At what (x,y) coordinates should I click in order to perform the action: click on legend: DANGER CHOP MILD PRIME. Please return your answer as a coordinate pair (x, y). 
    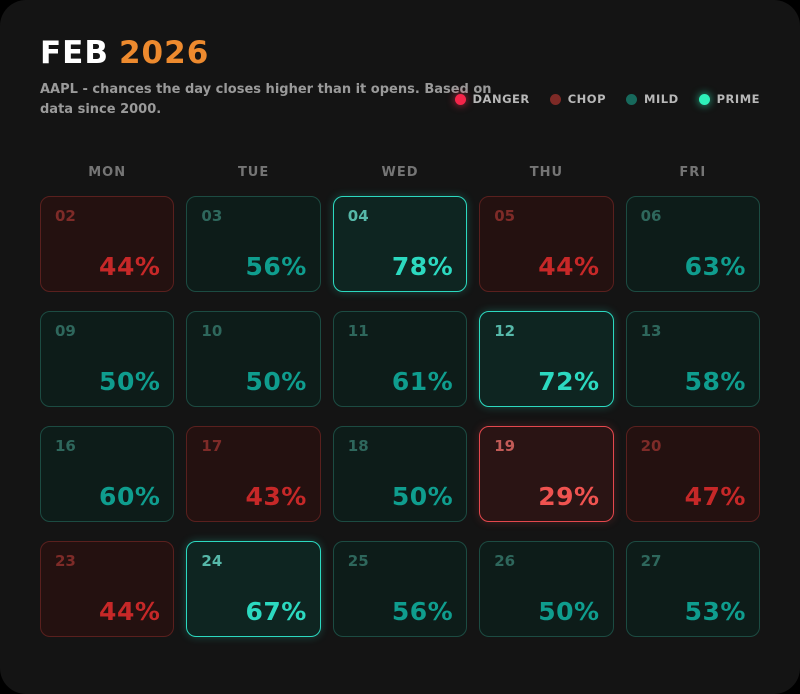
    Looking at the image, I should click on (607, 99).